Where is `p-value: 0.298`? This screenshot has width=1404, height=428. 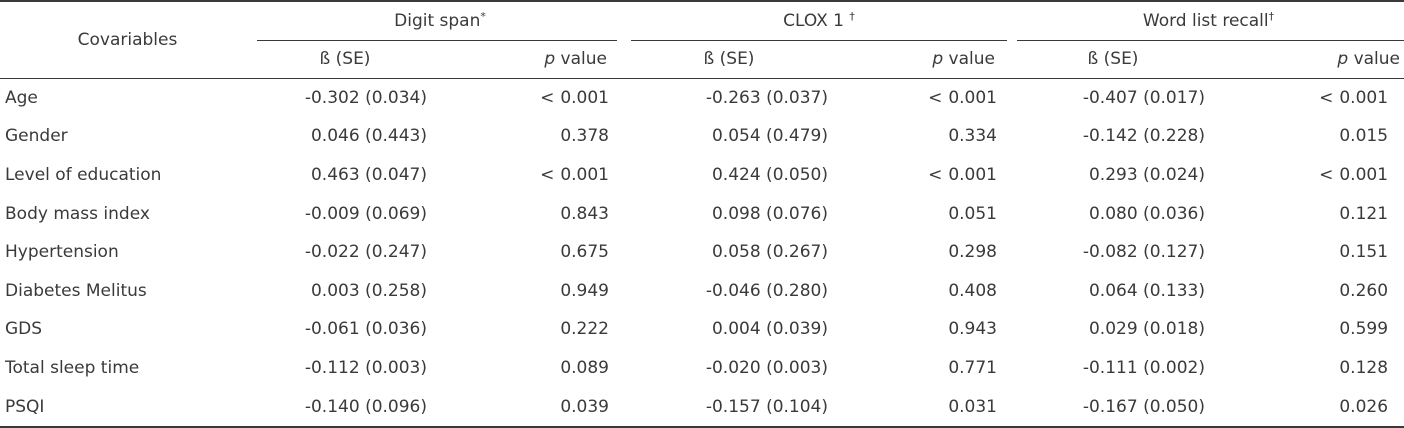 p-value: 0.298 is located at coordinates (923, 252).